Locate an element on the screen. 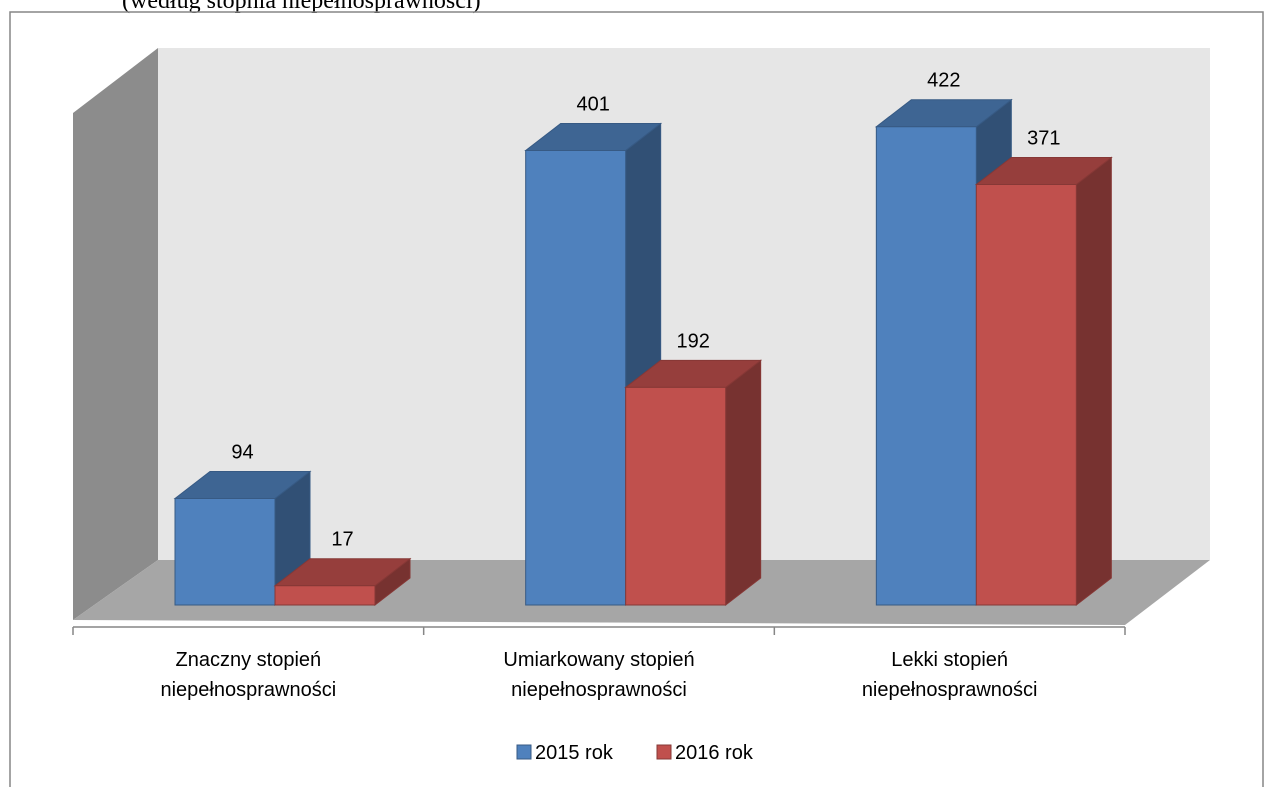 The height and width of the screenshot is (787, 1266). side-wall is located at coordinates (115, 334).